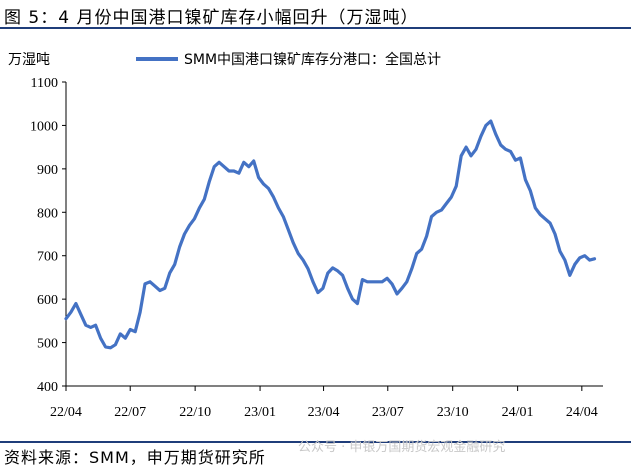 The height and width of the screenshot is (471, 631). What do you see at coordinates (47, 170) in the screenshot?
I see `y-tick-label: 900` at bounding box center [47, 170].